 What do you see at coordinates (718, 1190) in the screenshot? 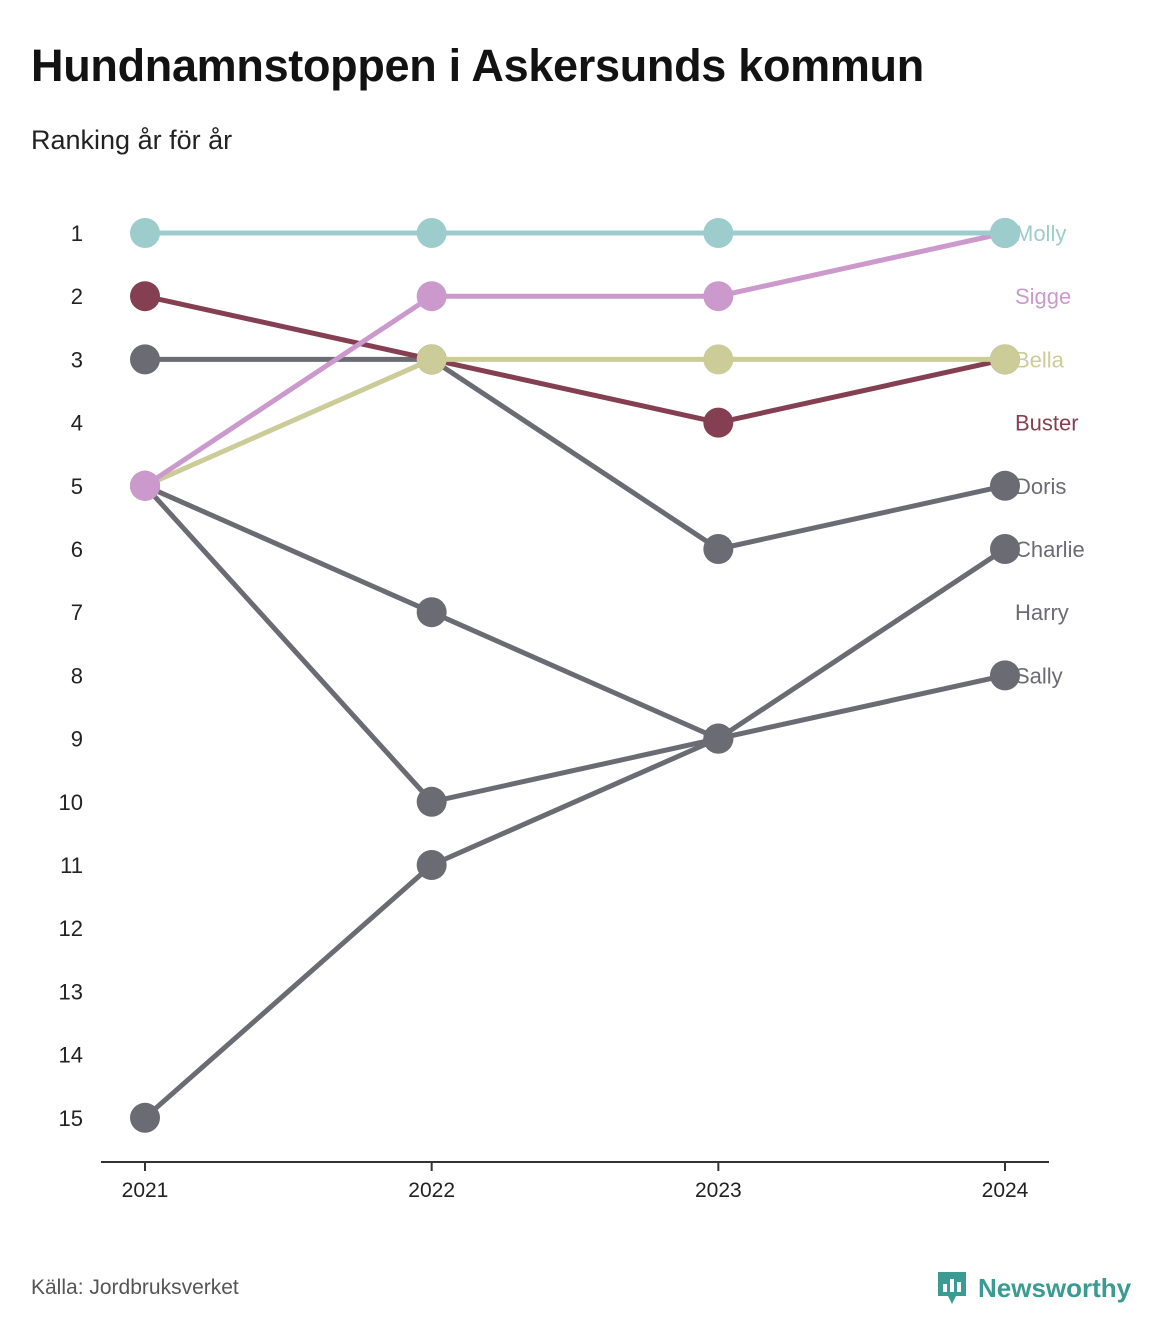
I see `x-tick-label: 2023` at bounding box center [718, 1190].